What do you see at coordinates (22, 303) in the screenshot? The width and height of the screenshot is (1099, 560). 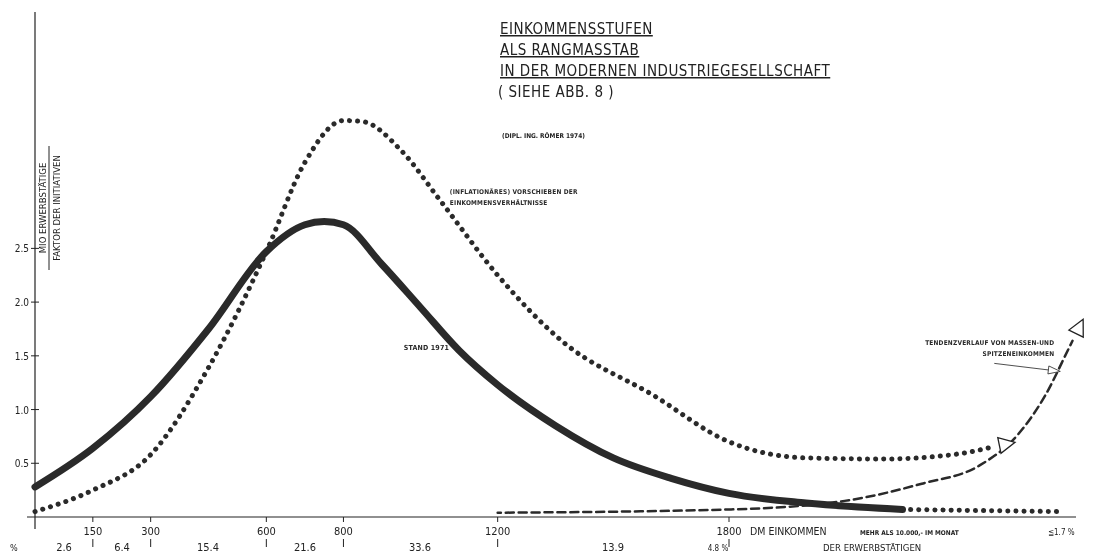 I see `y-tick-label: 2.0` at bounding box center [22, 303].